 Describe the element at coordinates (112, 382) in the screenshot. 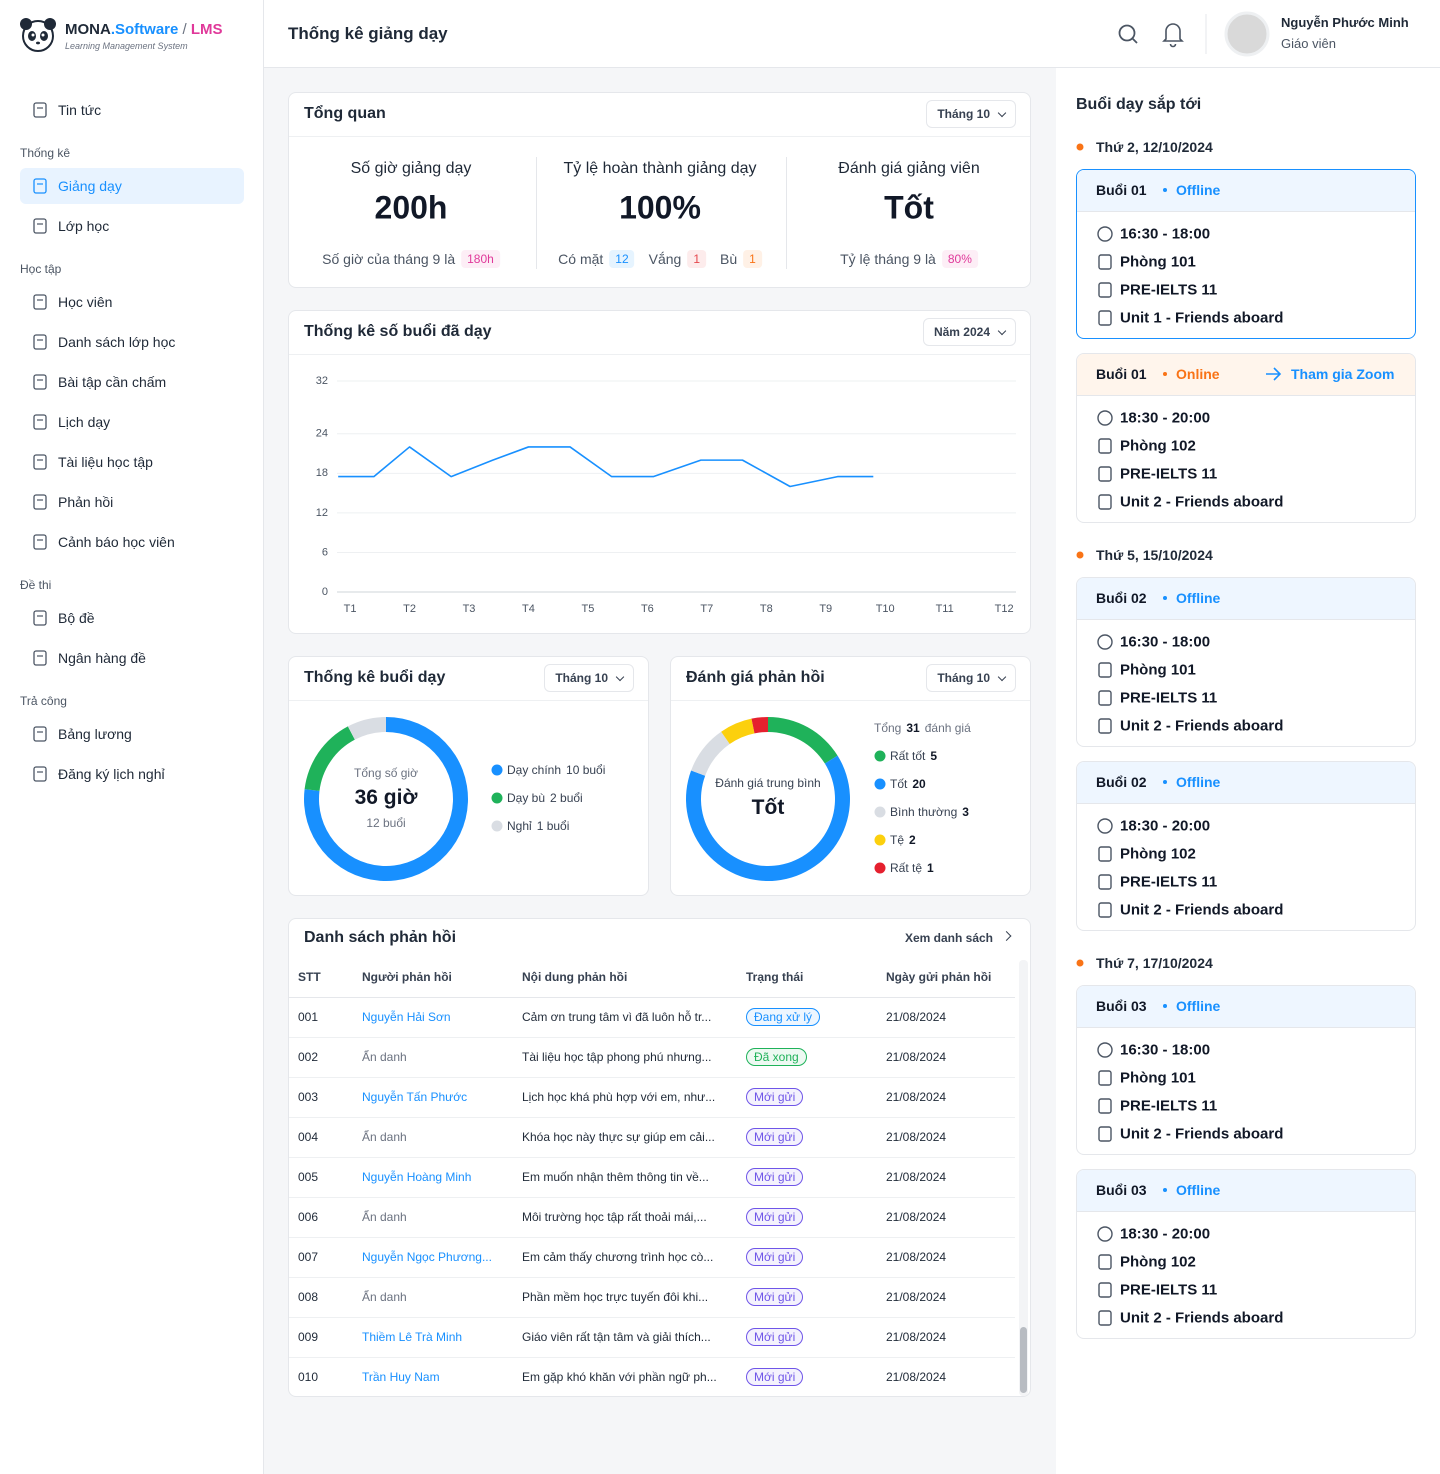

I see `menu-item: Bài tập cần chấm` at that location.